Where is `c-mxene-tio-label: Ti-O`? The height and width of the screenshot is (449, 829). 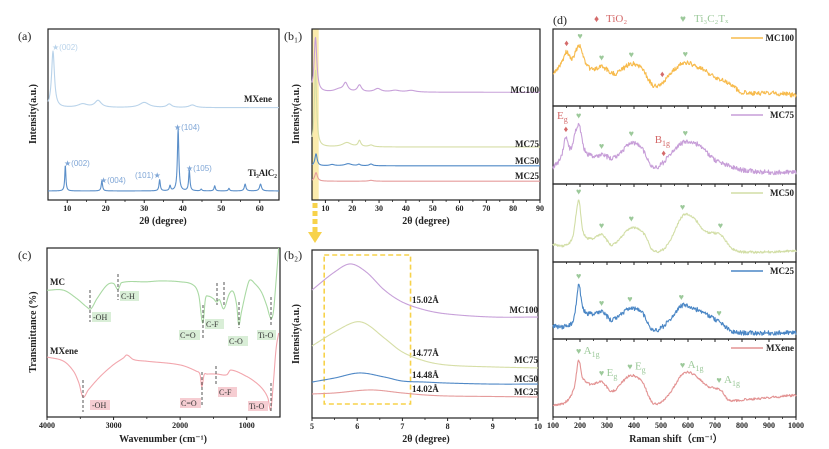 c-mxene-tio-label: Ti-O is located at coordinates (256, 406).